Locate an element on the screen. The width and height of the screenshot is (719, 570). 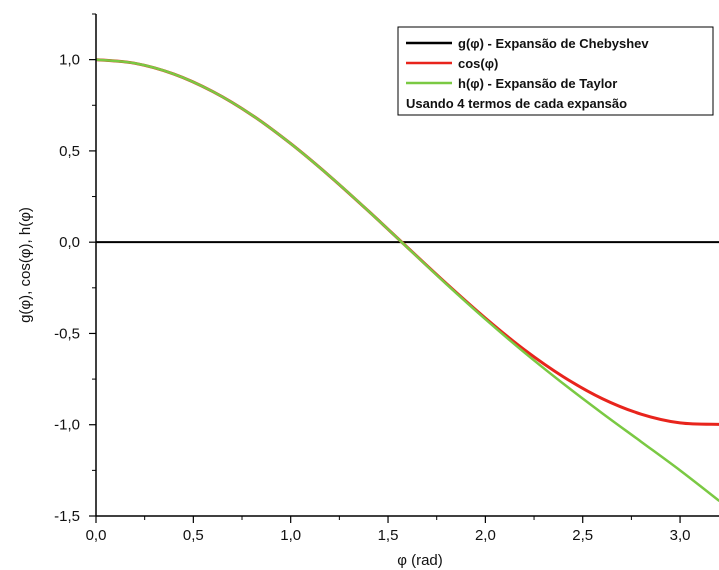
y-tick-label: 0,5 is located at coordinates (69, 151).